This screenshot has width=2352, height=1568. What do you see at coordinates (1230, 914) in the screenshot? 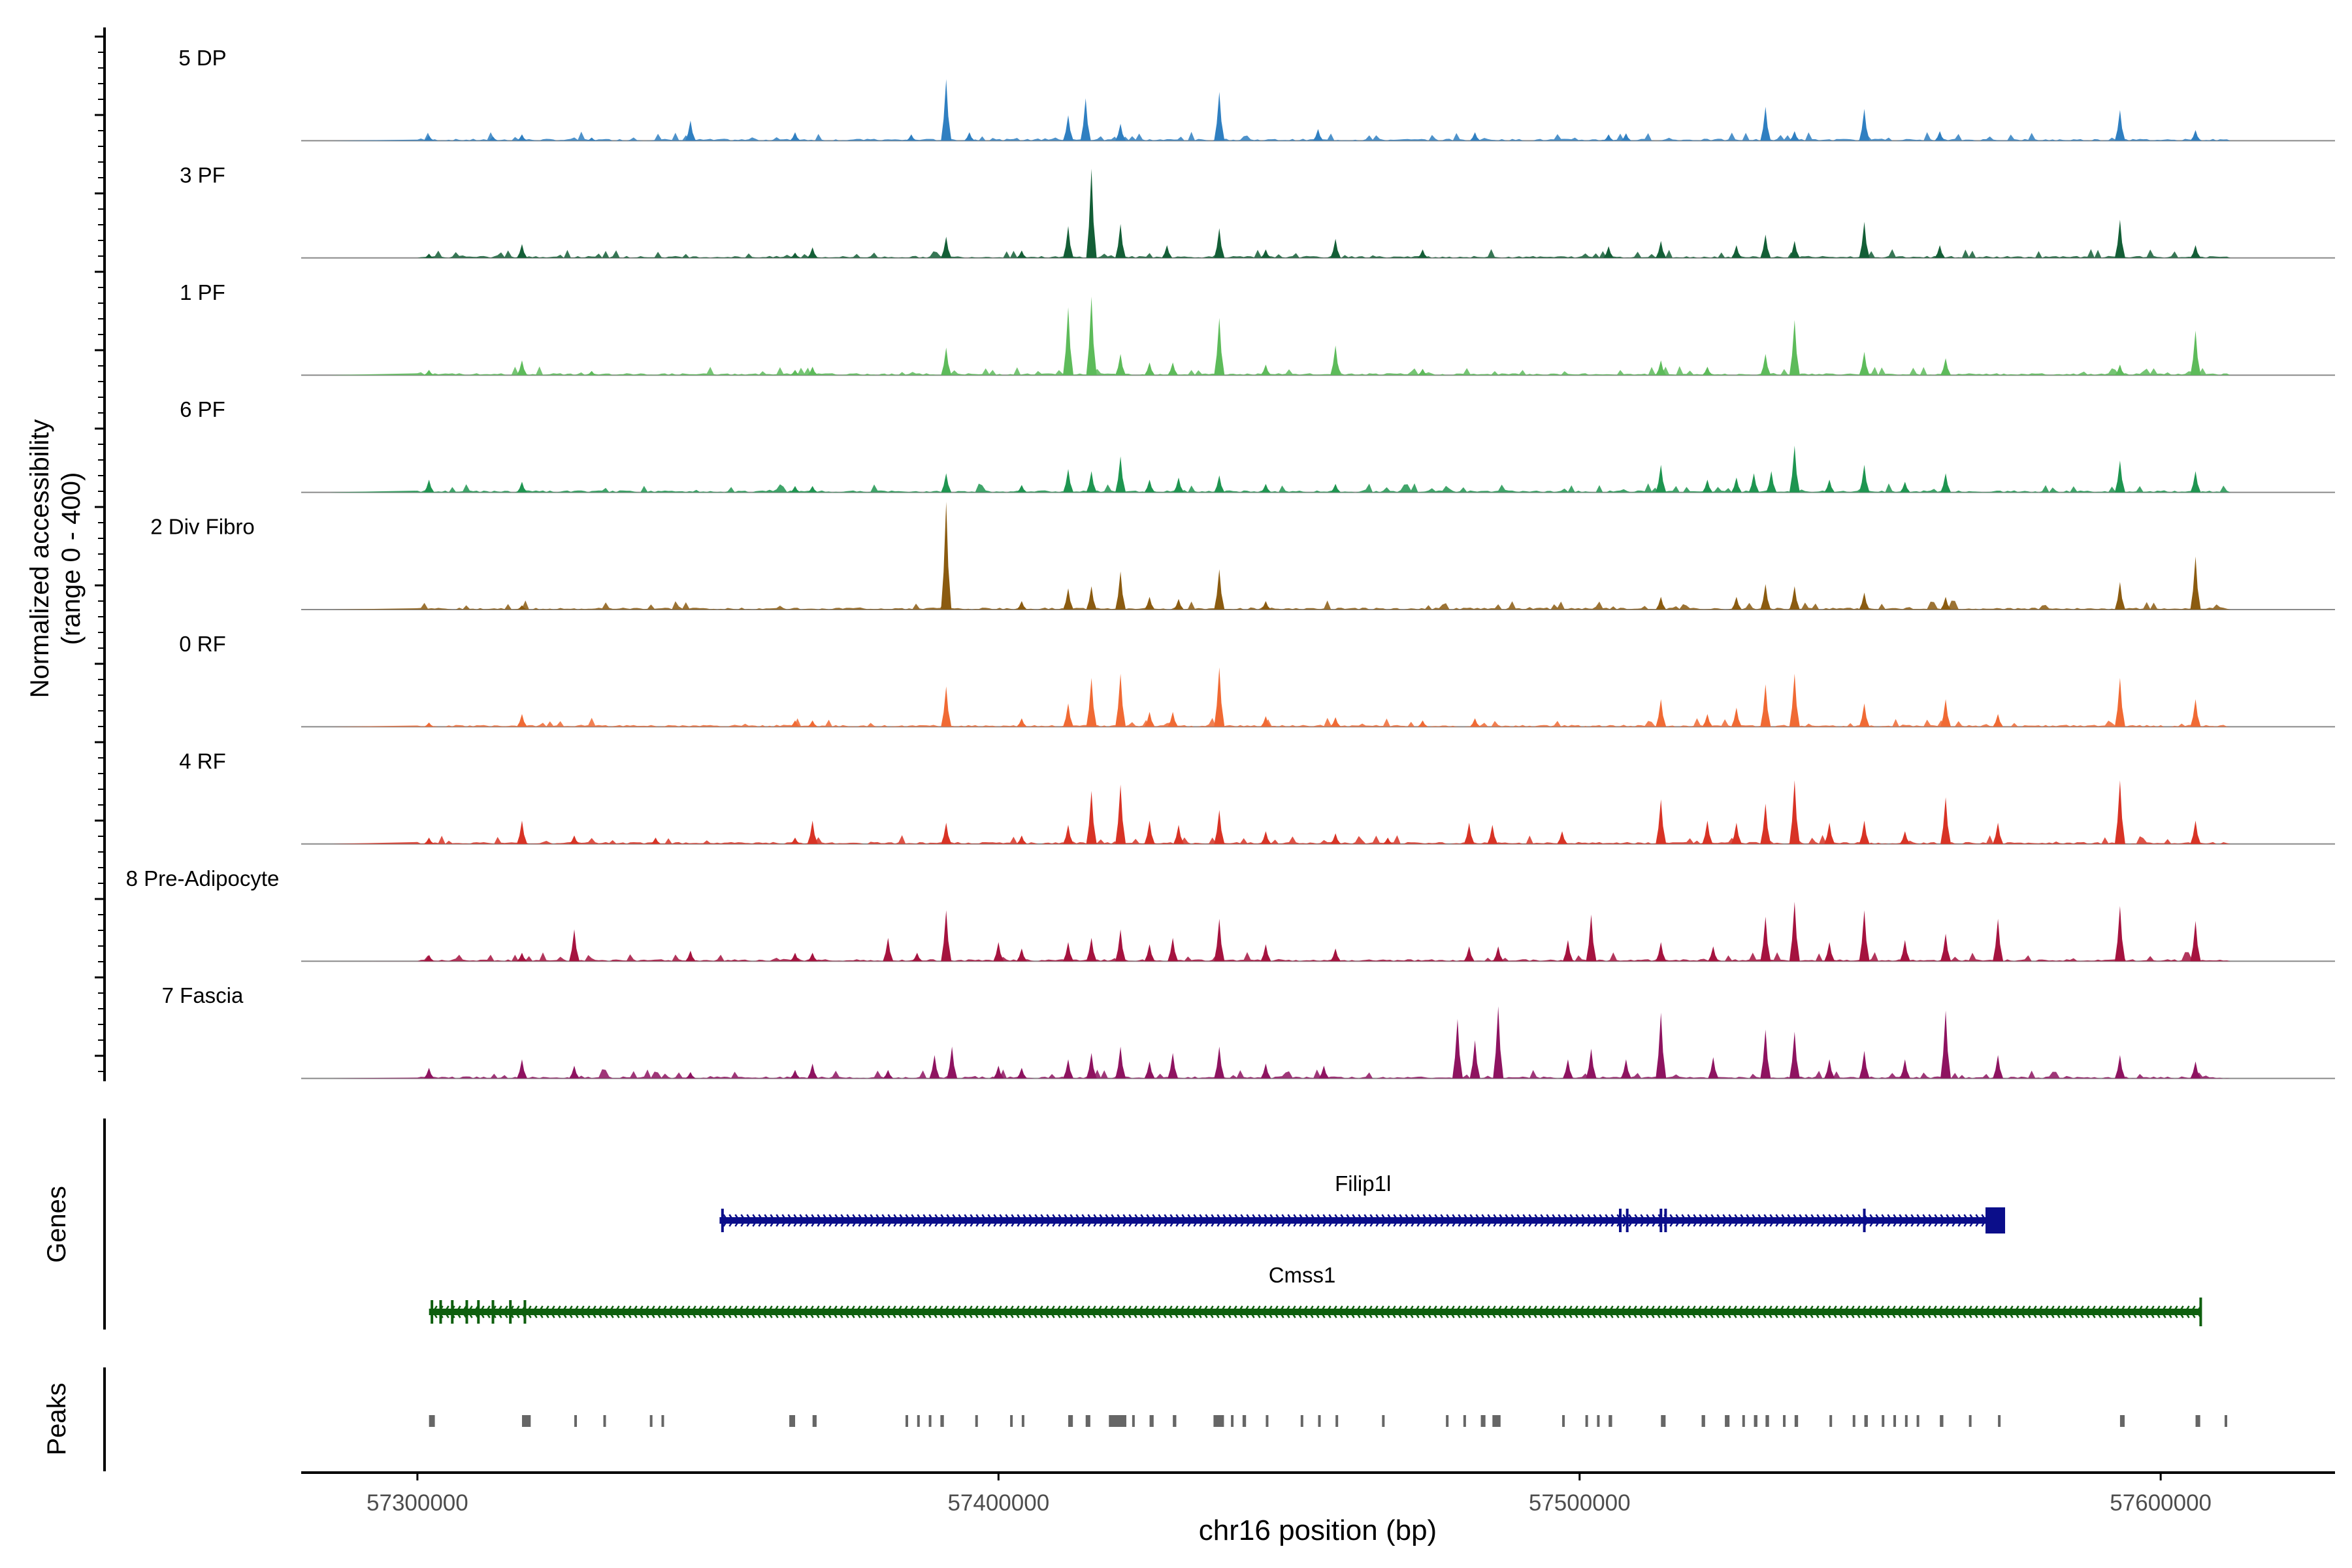
I see `track-7: 8 Pre-Adipocyte` at bounding box center [1230, 914].